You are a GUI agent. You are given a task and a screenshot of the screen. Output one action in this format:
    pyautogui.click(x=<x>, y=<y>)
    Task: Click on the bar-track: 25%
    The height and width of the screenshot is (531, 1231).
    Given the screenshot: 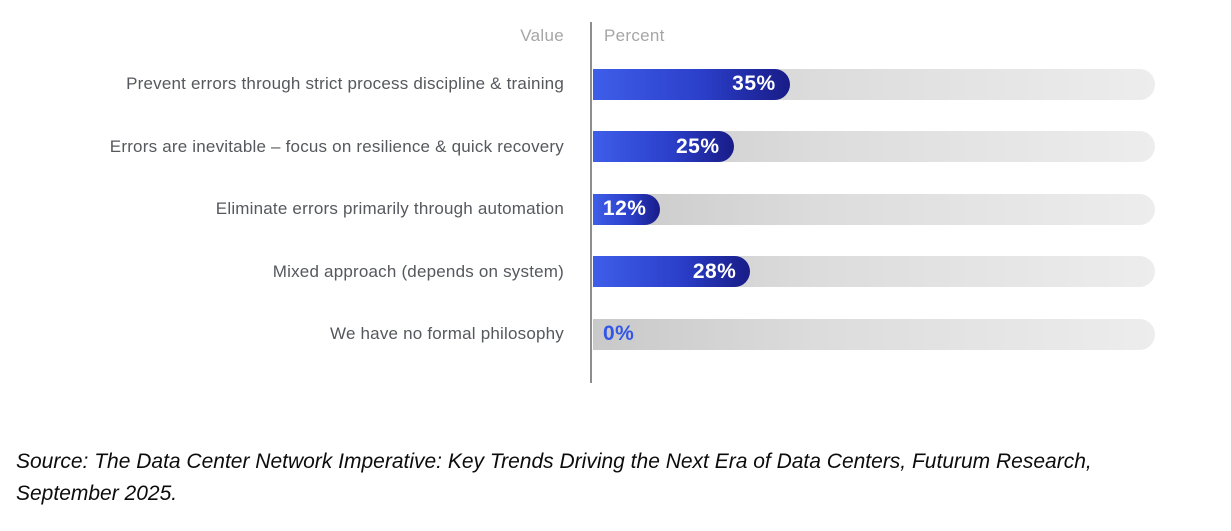 What is the action you would take?
    pyautogui.click(x=874, y=147)
    